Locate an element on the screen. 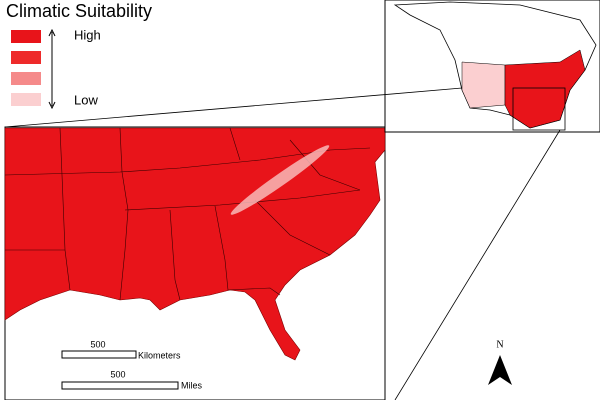  north-label: N is located at coordinates (499, 344).